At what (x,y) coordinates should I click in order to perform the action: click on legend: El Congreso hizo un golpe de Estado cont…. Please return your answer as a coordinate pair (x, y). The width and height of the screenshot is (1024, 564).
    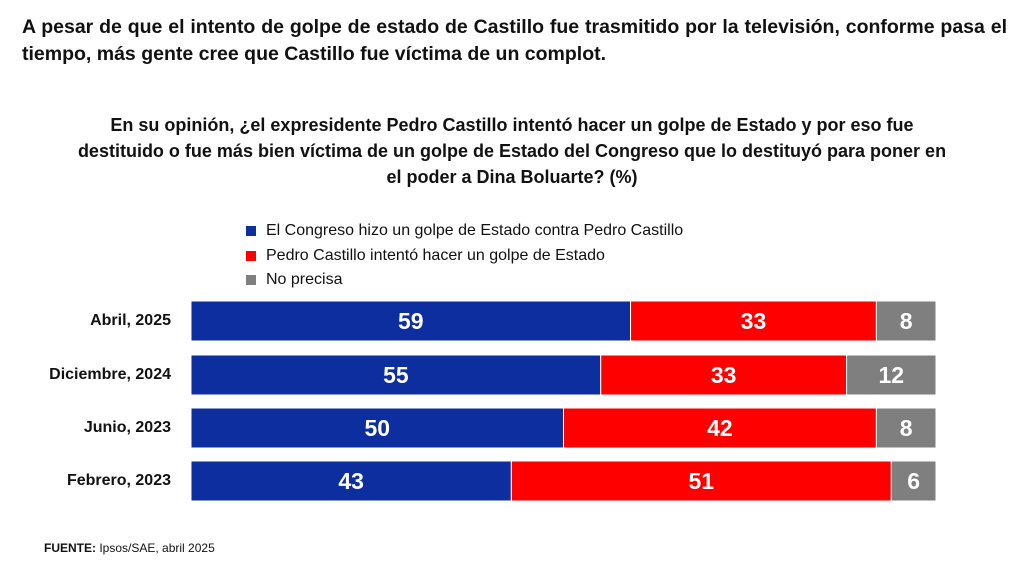
    Looking at the image, I should click on (464, 256).